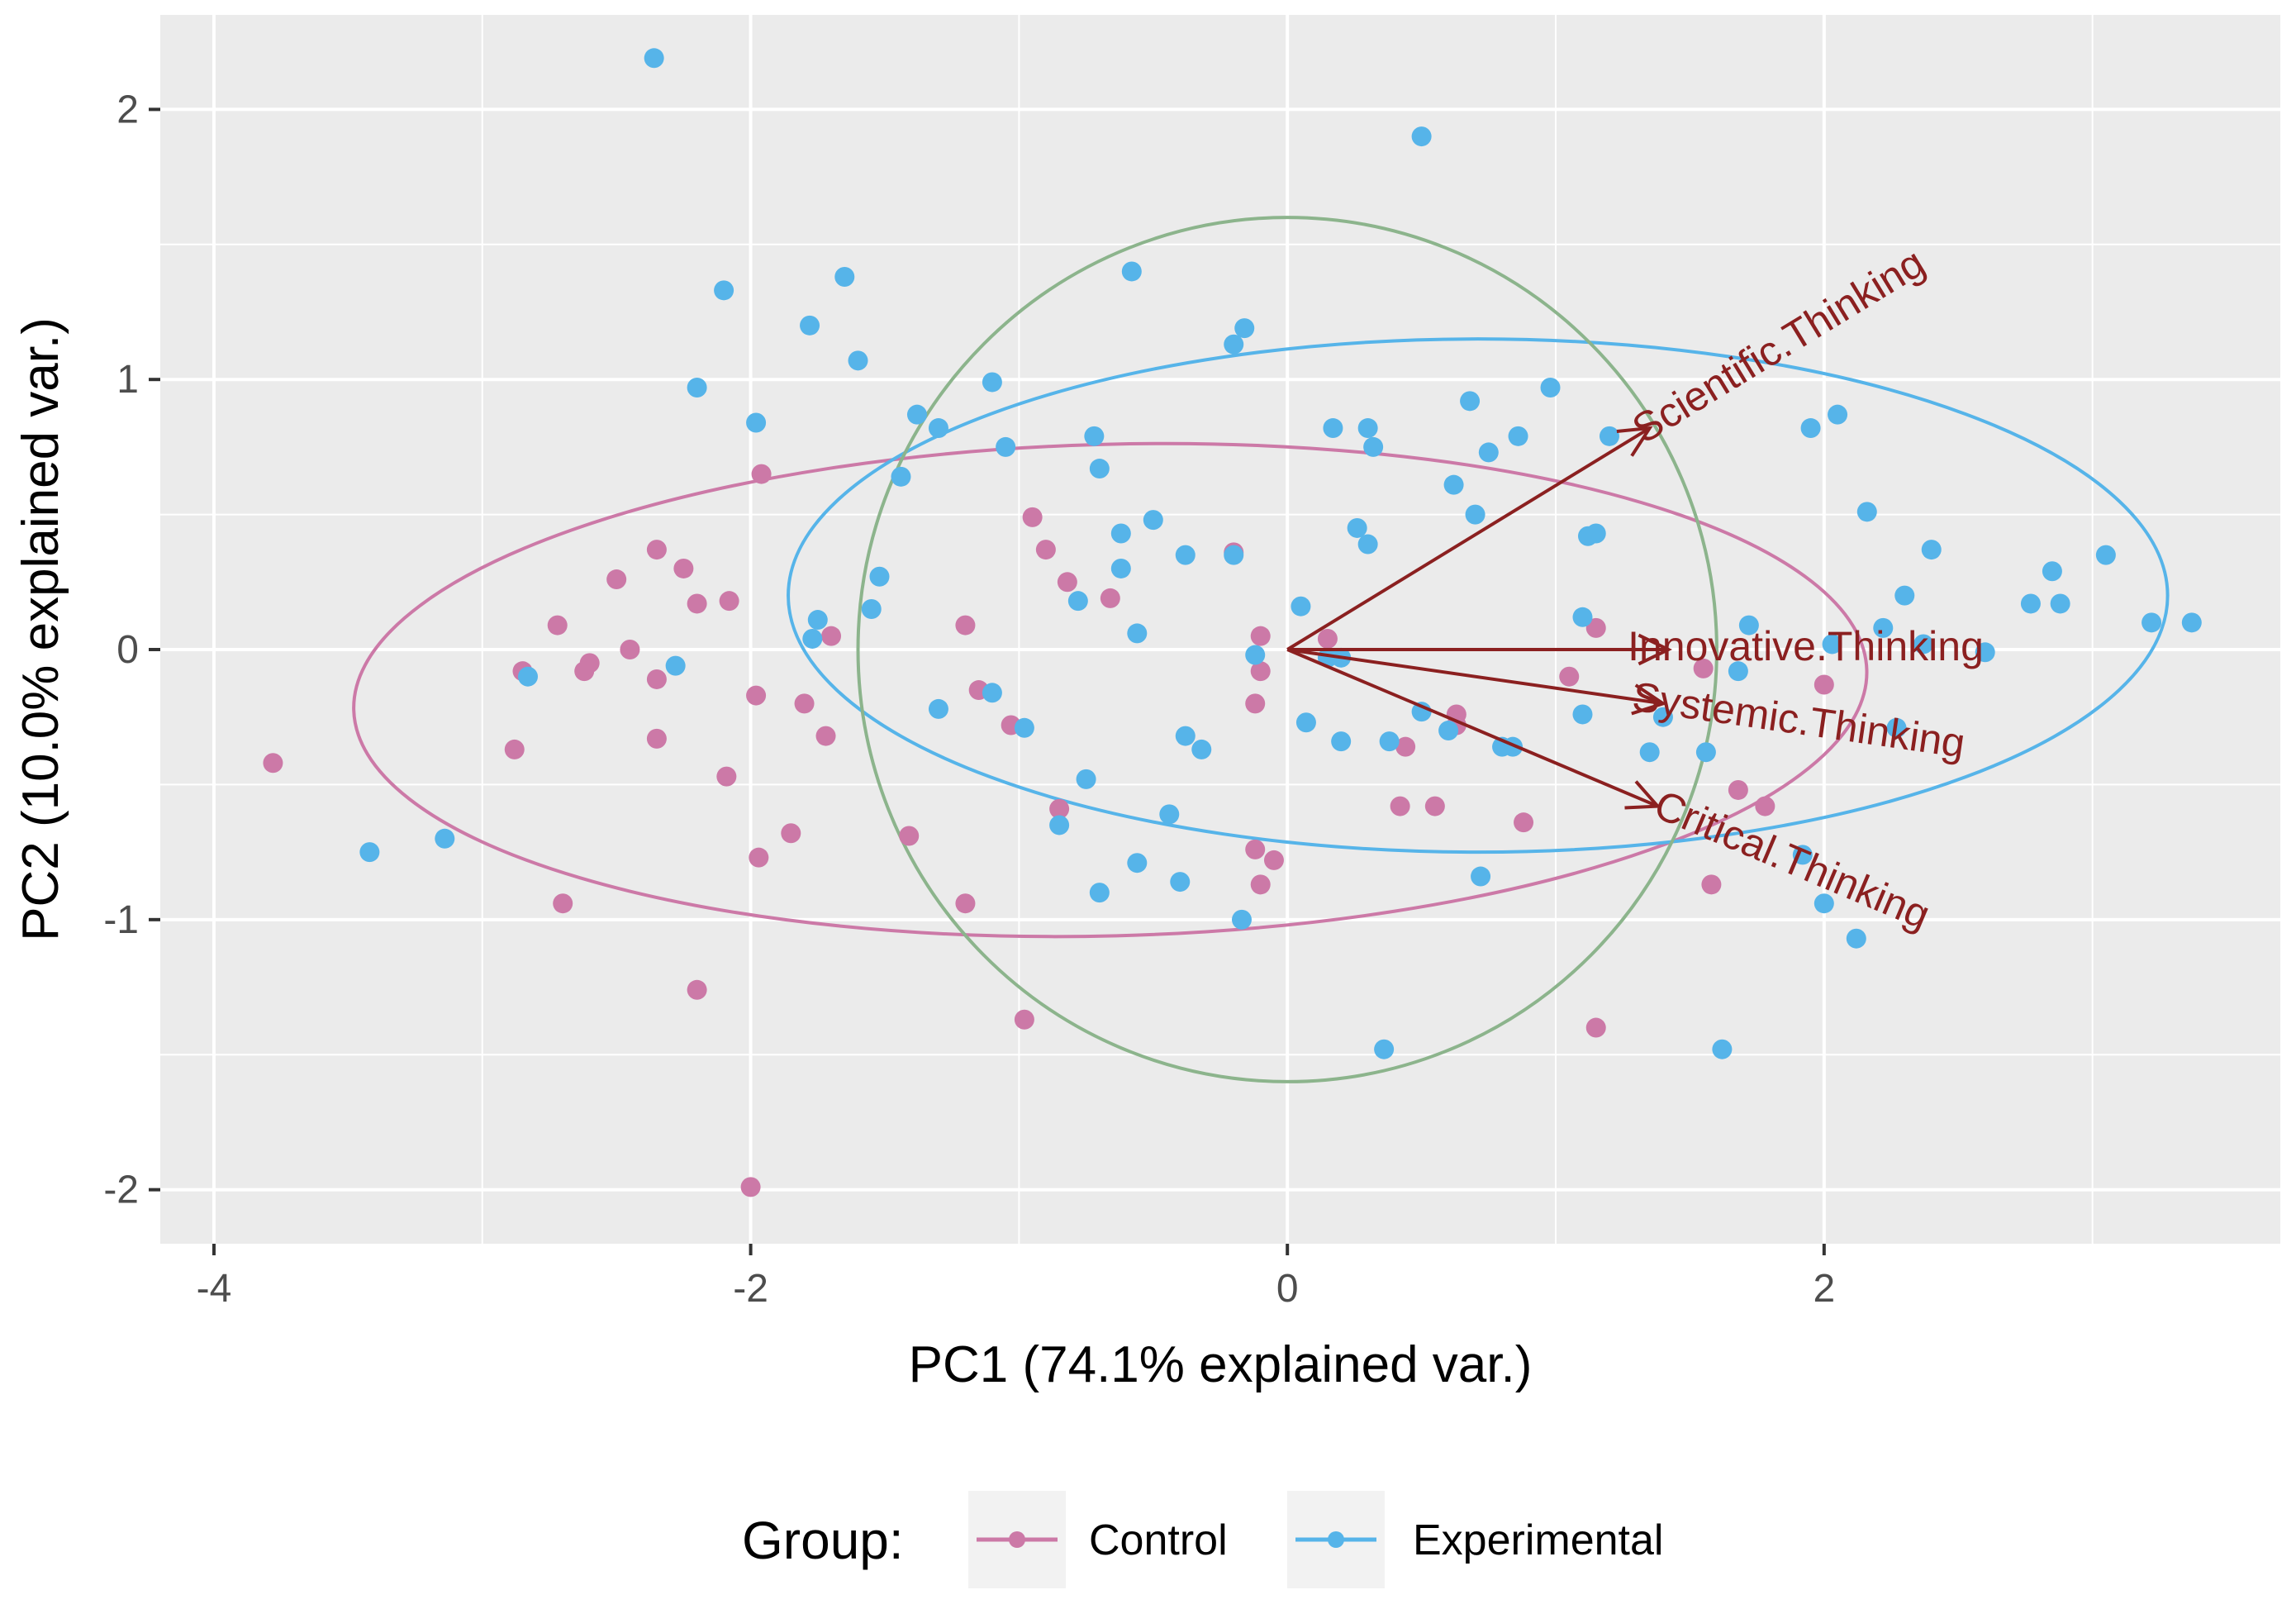  What do you see at coordinates (1221, 1364) in the screenshot?
I see `x-axis-title: PC1 (74.1% explained var.)` at bounding box center [1221, 1364].